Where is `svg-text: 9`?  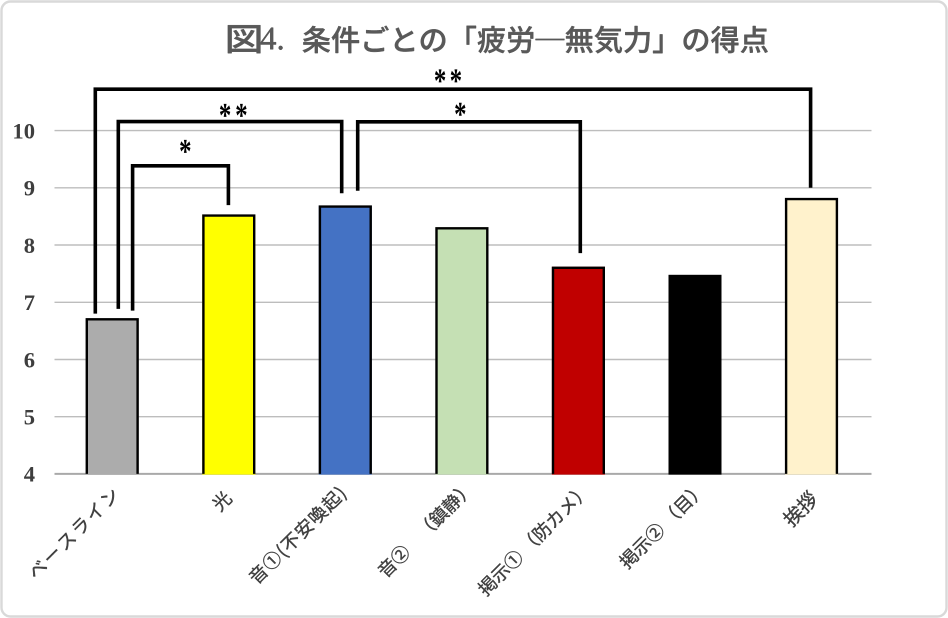 svg-text: 9 is located at coordinates (29, 188).